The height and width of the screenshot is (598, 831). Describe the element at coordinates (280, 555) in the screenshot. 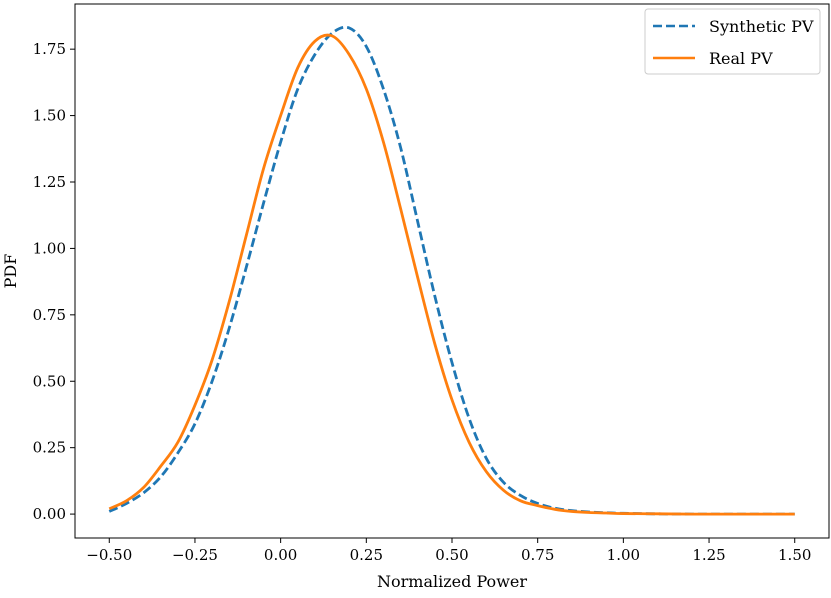

I see `x-tick-label: 0.00` at that location.